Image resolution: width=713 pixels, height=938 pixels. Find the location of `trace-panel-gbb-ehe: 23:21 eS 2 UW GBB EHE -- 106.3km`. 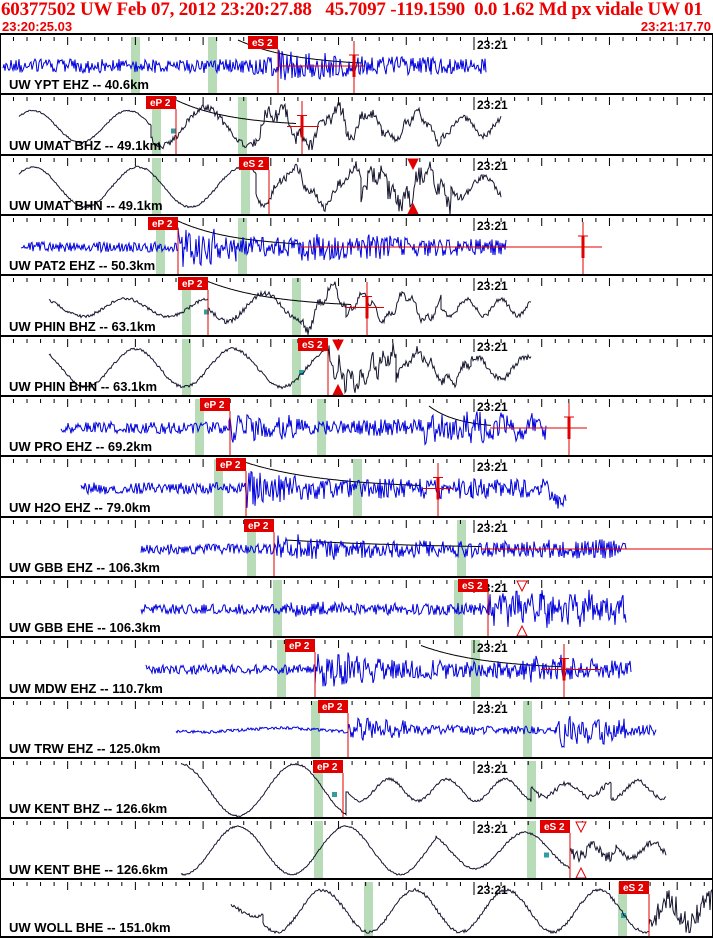

trace-panel-gbb-ehe: 23:21 eS 2 UW GBB EHE -- 106.3km is located at coordinates (356, 606).